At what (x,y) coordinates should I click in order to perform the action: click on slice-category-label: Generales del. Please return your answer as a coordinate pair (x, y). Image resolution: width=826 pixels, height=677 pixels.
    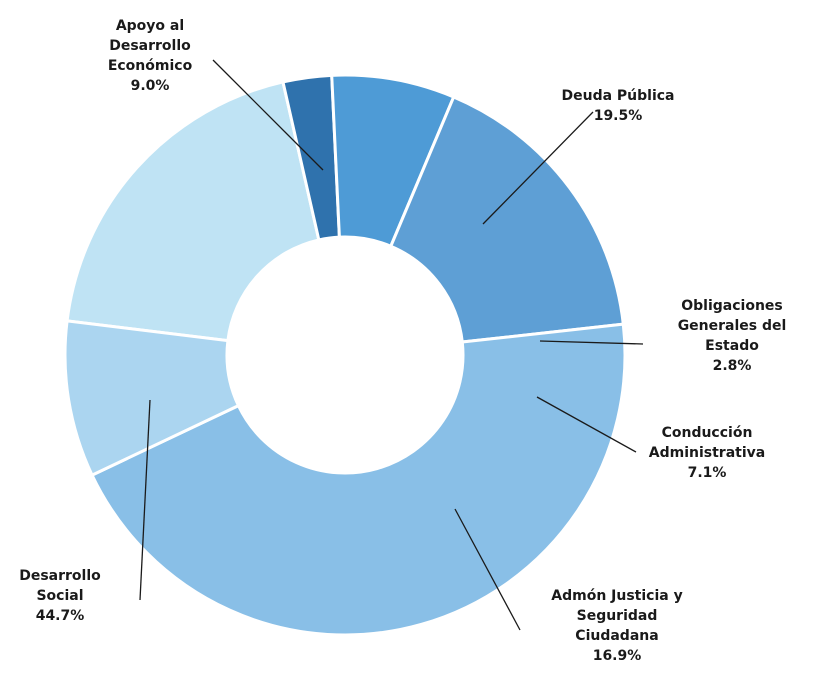
    Looking at the image, I should click on (732, 326).